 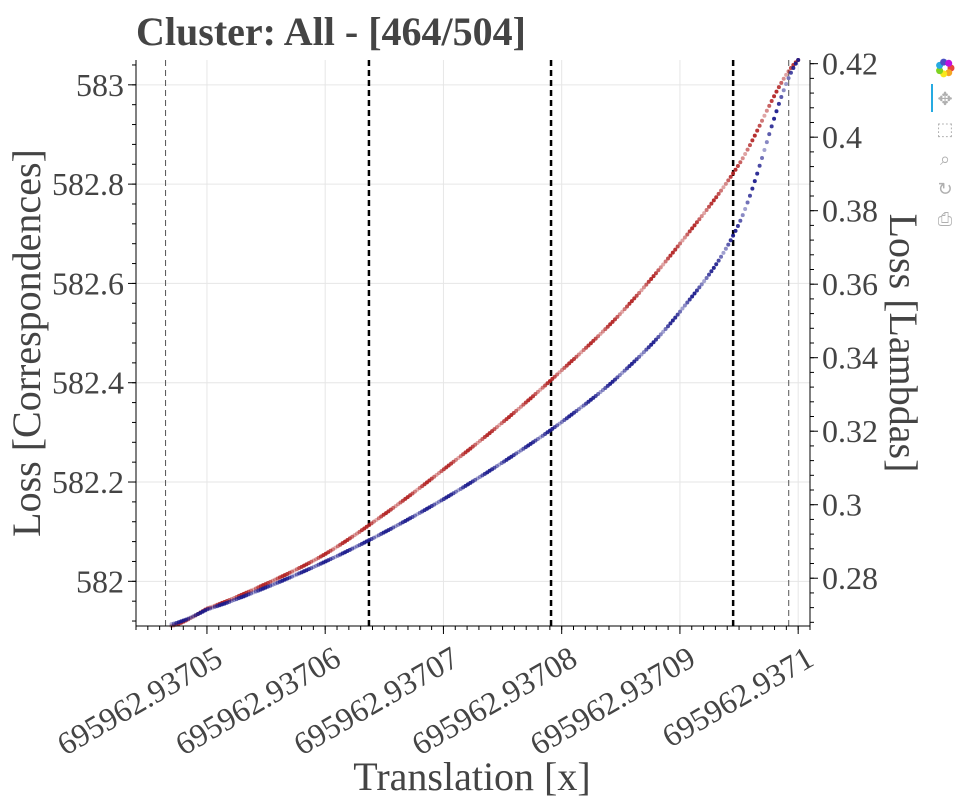 What do you see at coordinates (945, 159) in the screenshot?
I see `wheel-zoom-tool-button: ⌕` at bounding box center [945, 159].